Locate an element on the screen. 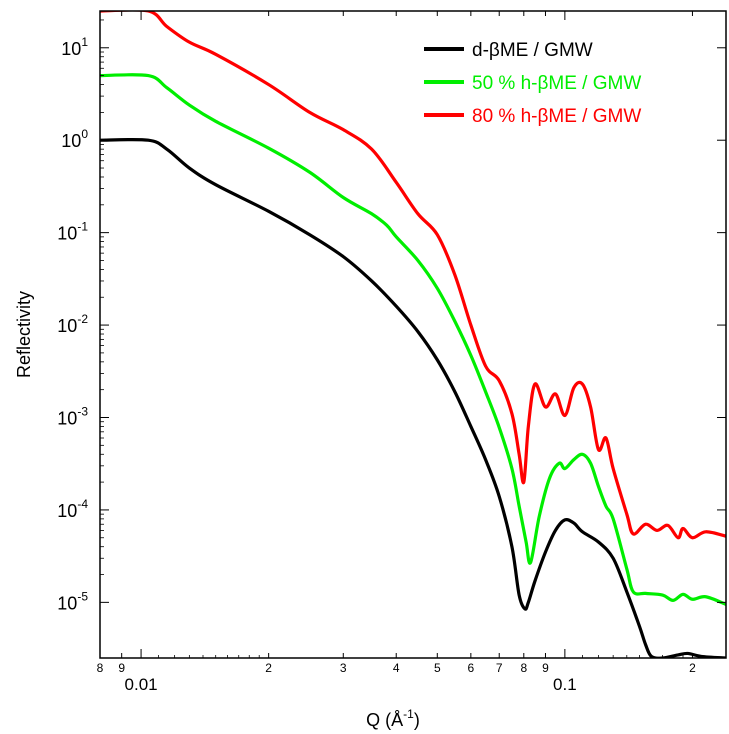 The width and height of the screenshot is (729, 734). x-tick-label: 7 is located at coordinates (499, 668).